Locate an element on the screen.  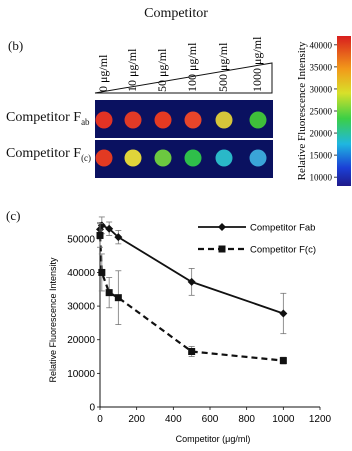
colorbar-tick-label: 40000 is located at coordinates (321, 45).